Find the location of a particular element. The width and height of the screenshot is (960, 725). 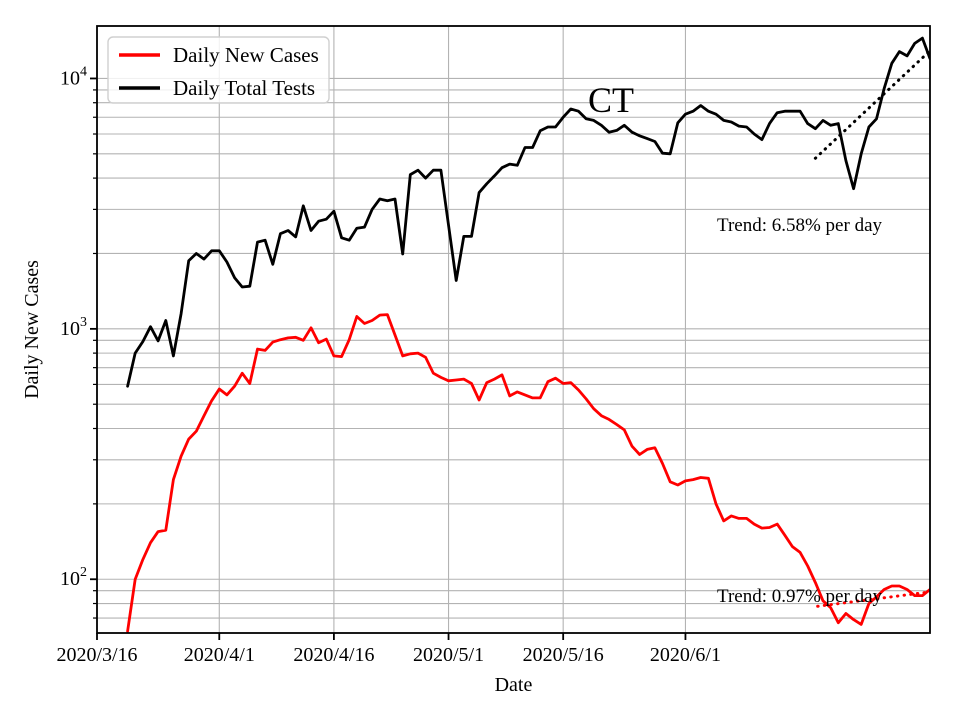

legend: Daily New Cases Daily Total Tests is located at coordinates (218, 70).